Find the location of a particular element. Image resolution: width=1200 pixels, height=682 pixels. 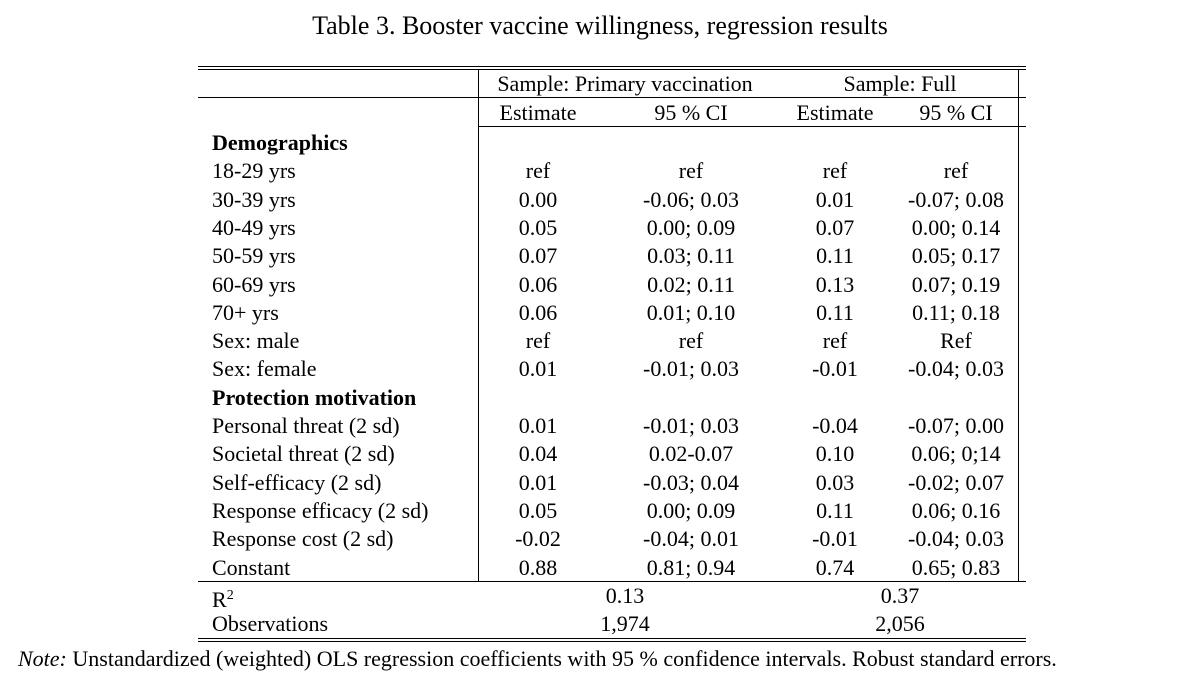

ci-primary: 0.02-0.07 is located at coordinates (691, 453).